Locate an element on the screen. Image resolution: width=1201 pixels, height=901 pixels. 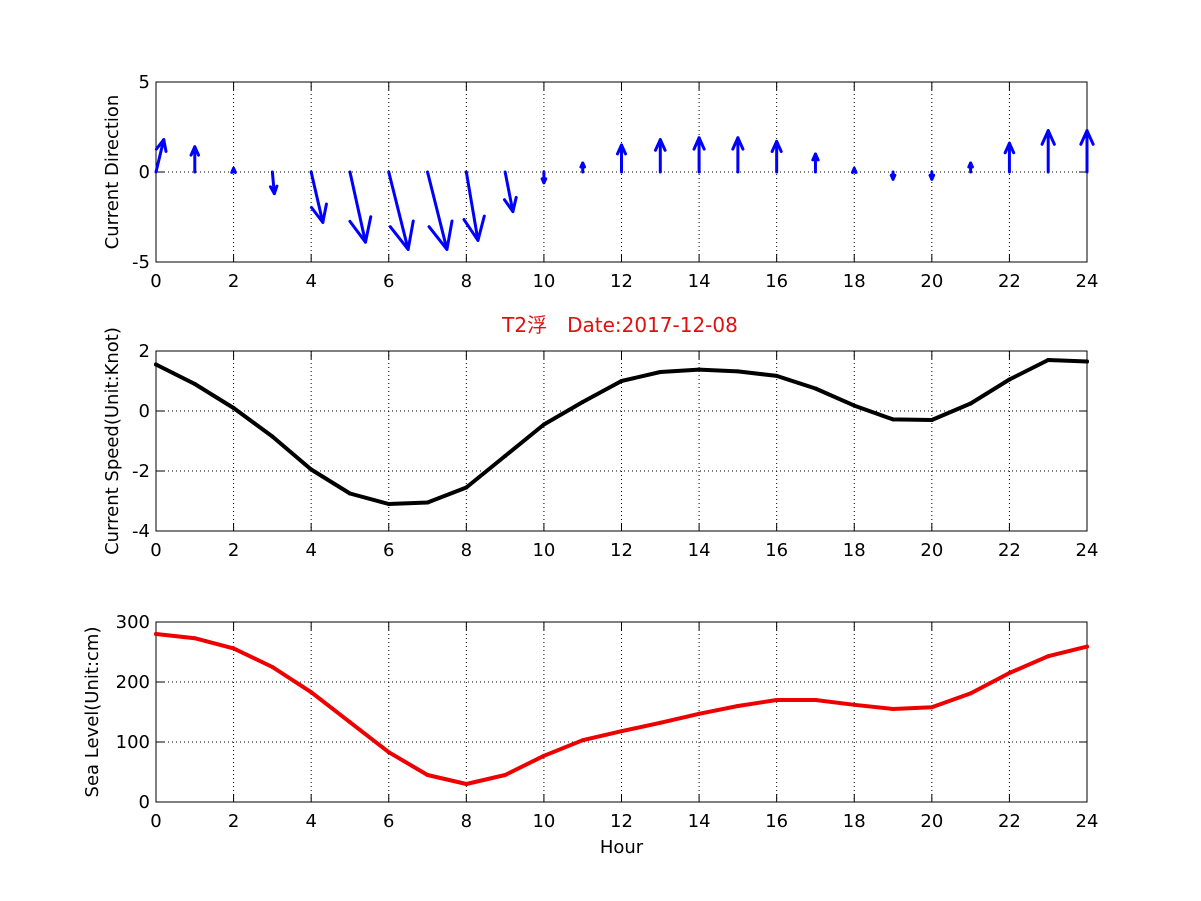
x-tick-label: 12 is located at coordinates (621, 550).